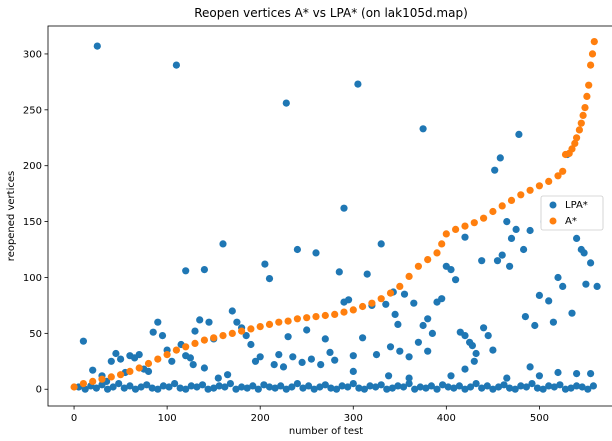 The height and width of the screenshot is (441, 612). What do you see at coordinates (260, 418) in the screenshot?
I see `x-tick-label: 200` at bounding box center [260, 418].